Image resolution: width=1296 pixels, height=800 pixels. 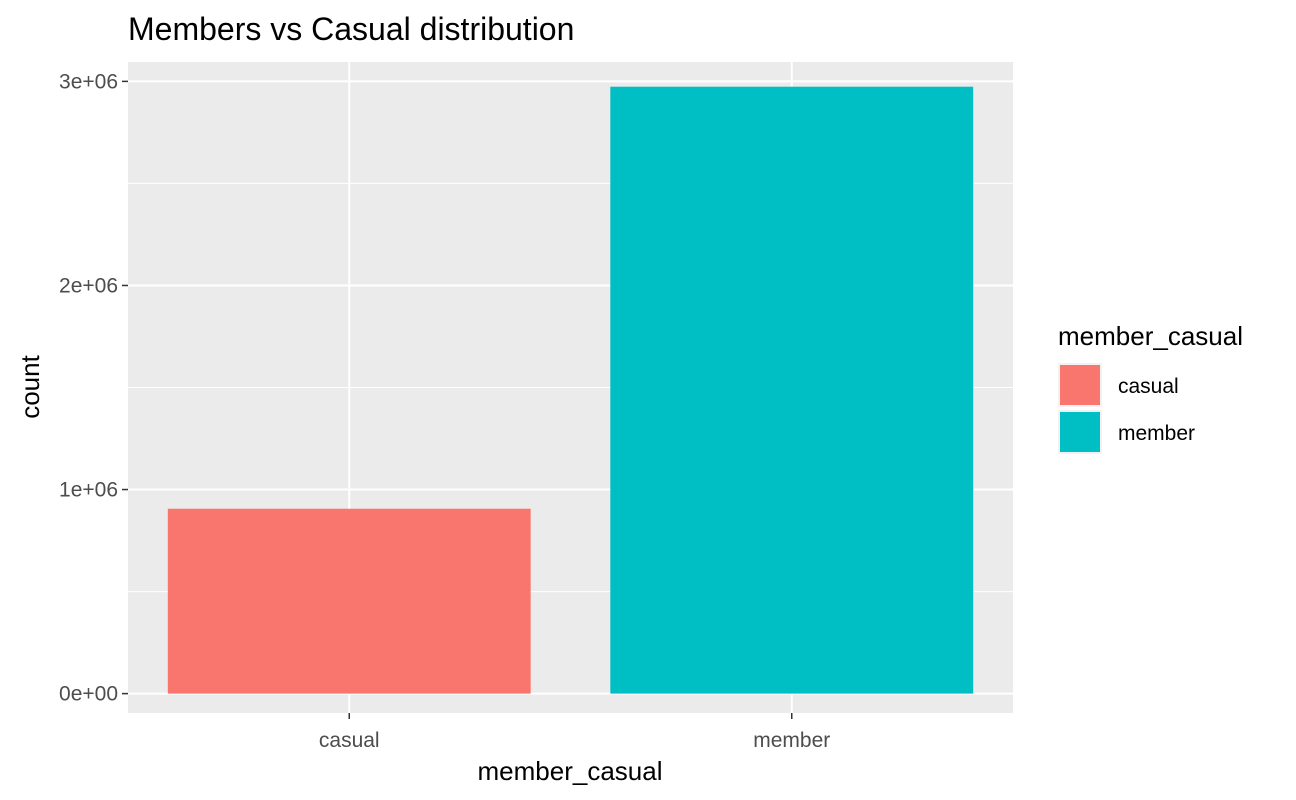 What do you see at coordinates (30, 386) in the screenshot?
I see `y-axis-title: count` at bounding box center [30, 386].